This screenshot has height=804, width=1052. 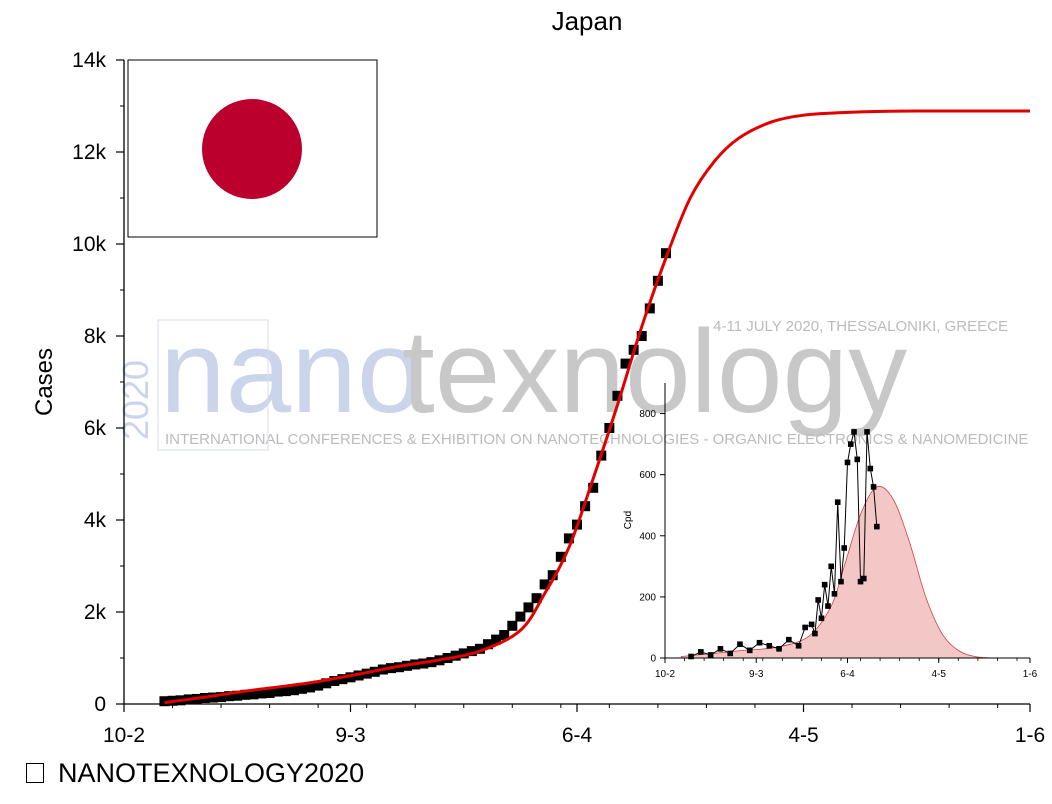 I want to click on y-tick-label: 0, so click(x=100, y=704).